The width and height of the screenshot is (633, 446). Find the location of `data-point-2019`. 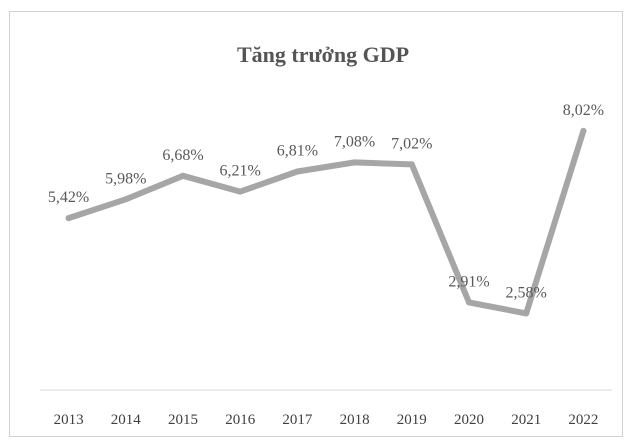

data-point-2019 is located at coordinates (411, 164).